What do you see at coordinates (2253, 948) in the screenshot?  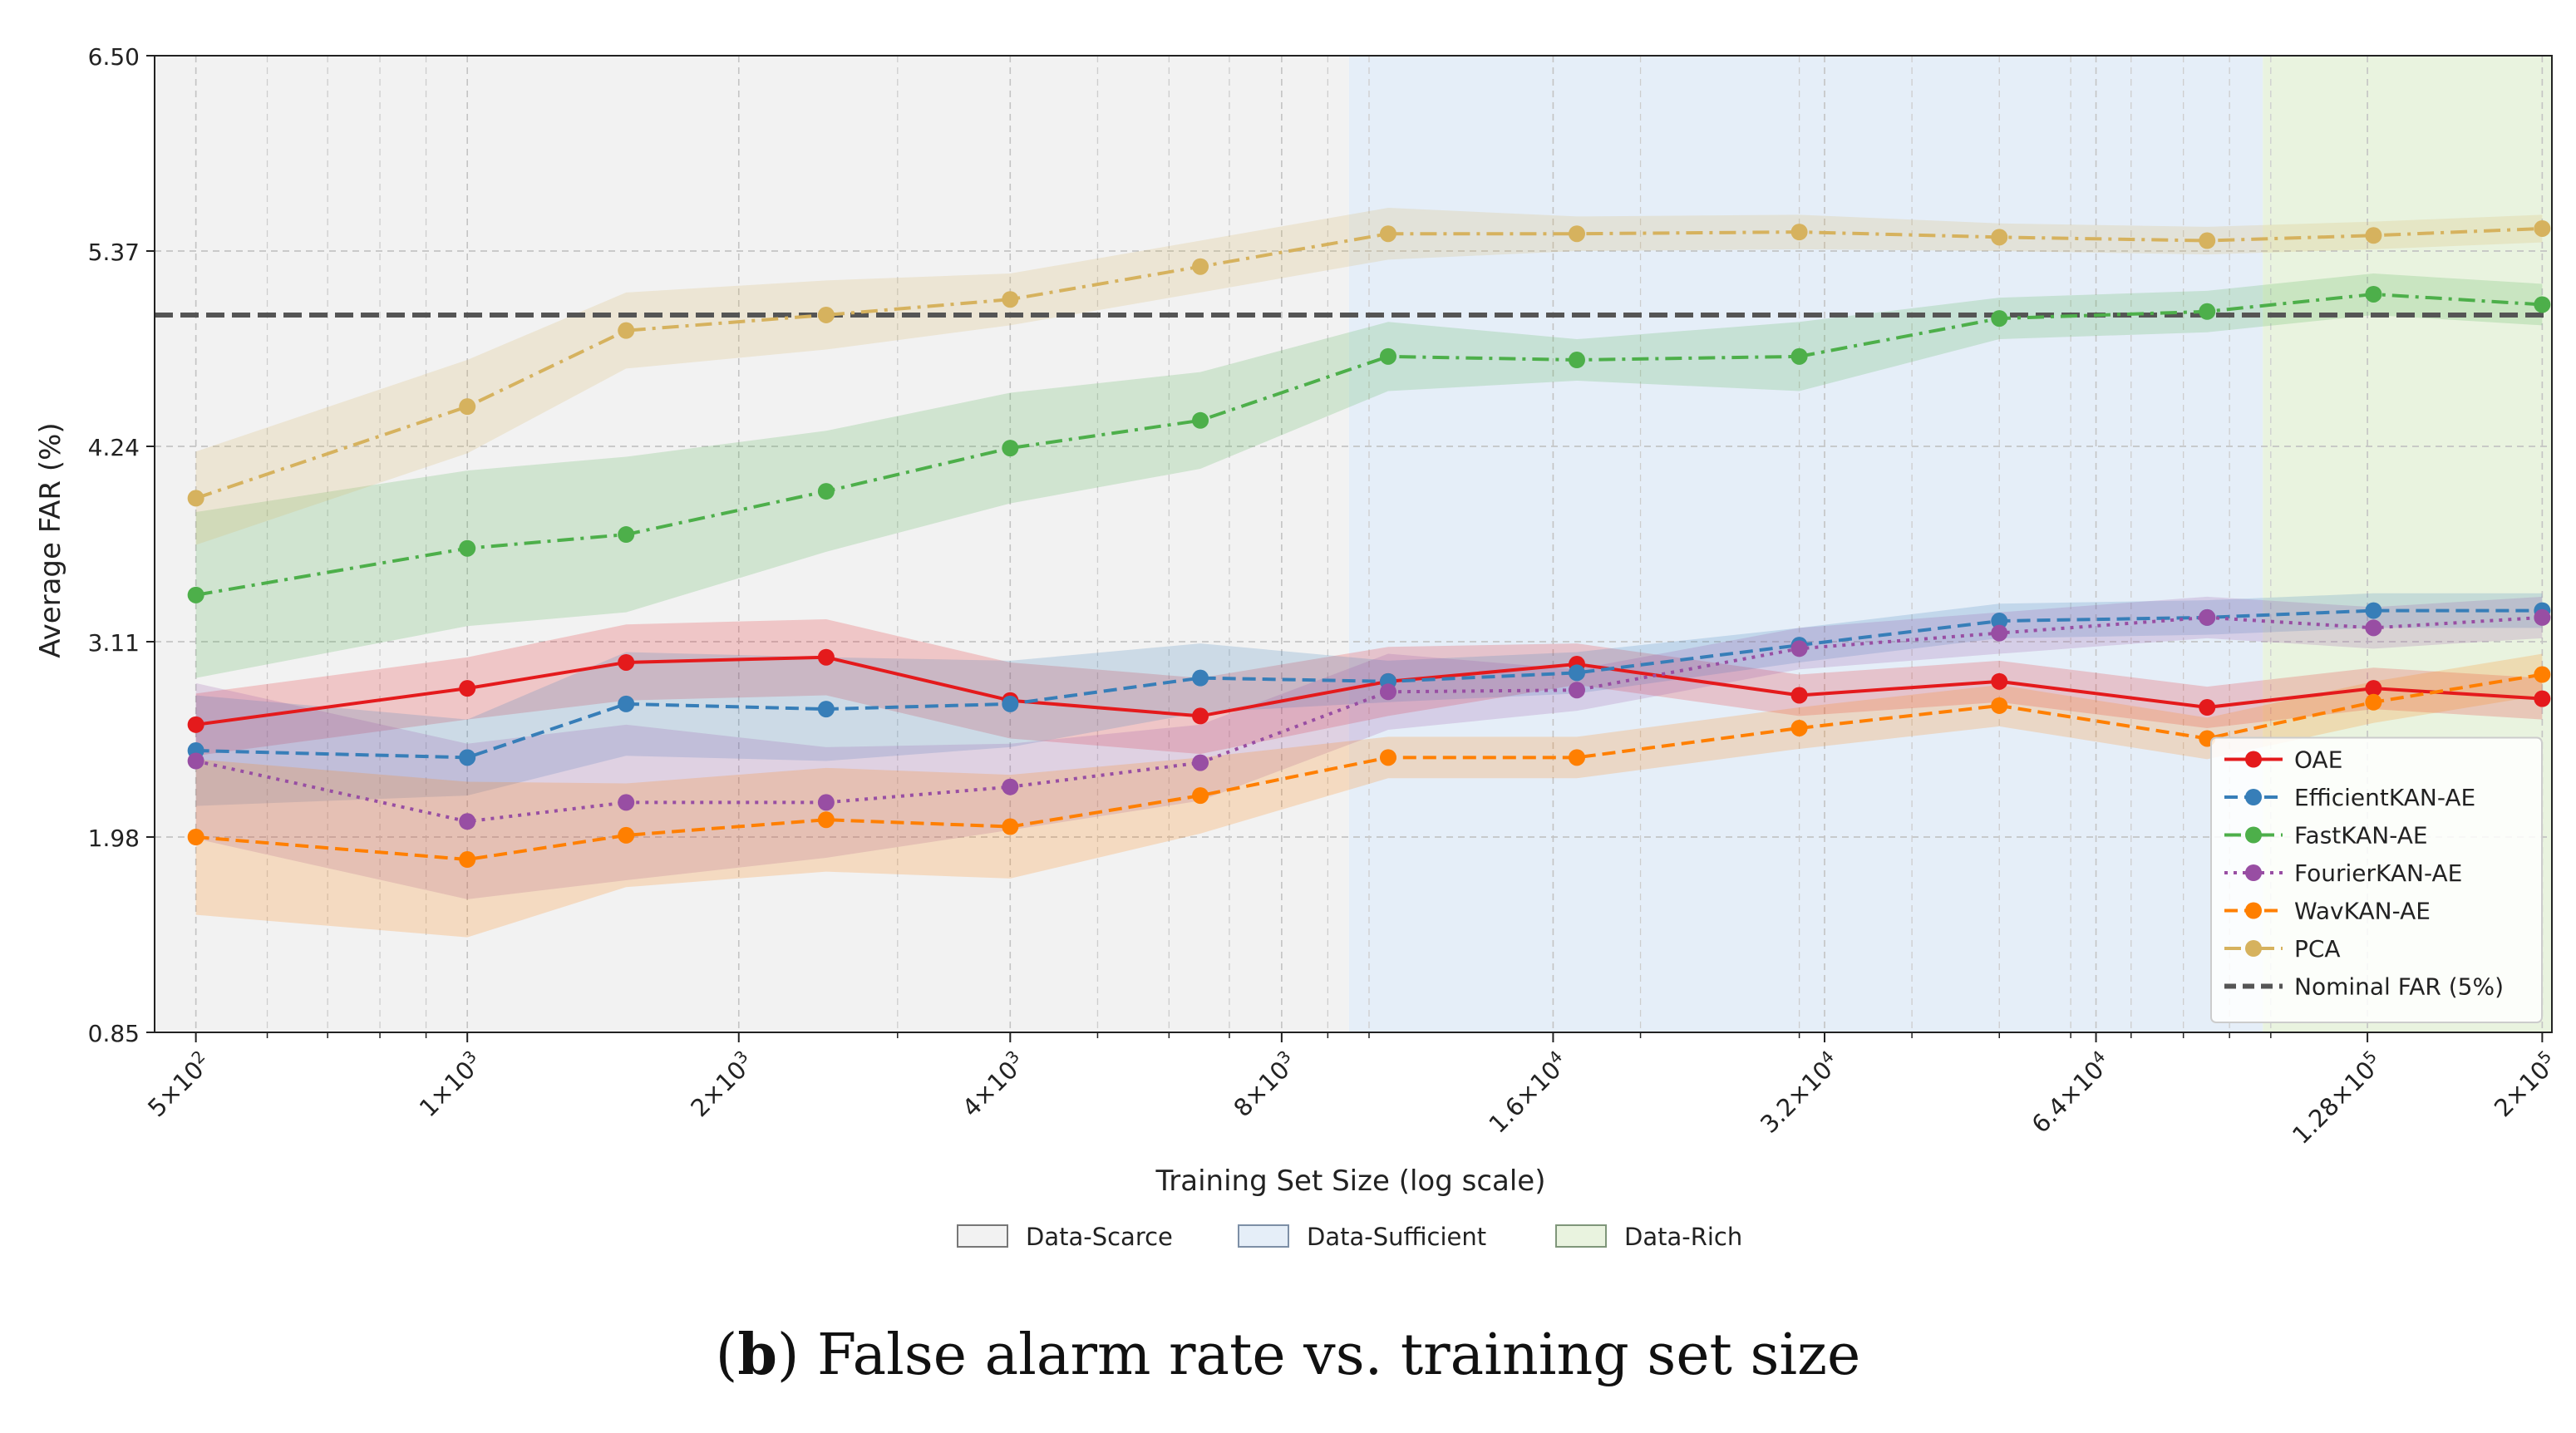 I see `legend-marker-pca` at bounding box center [2253, 948].